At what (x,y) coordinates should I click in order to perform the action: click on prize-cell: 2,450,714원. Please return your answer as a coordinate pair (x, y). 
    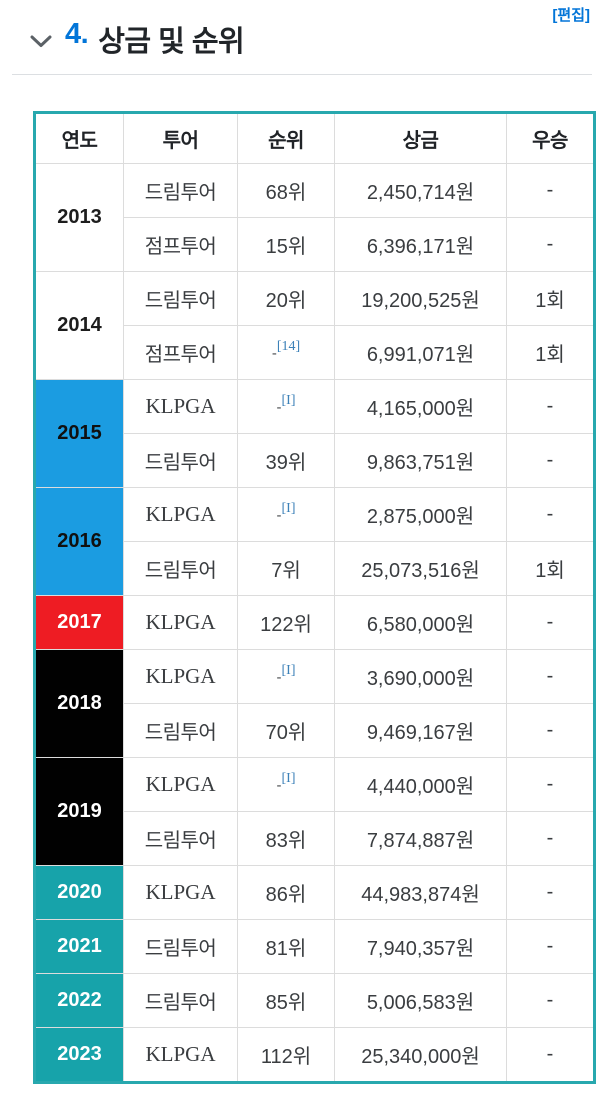
    Looking at the image, I should click on (420, 190).